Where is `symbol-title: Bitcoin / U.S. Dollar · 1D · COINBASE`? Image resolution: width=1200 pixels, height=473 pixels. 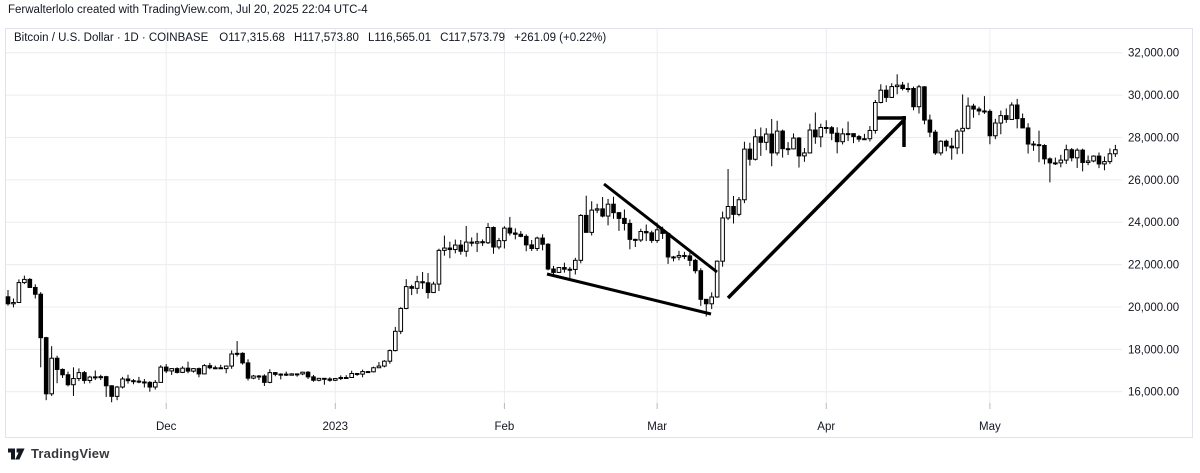
symbol-title: Bitcoin / U.S. Dollar · 1D · COINBASE is located at coordinates (111, 38).